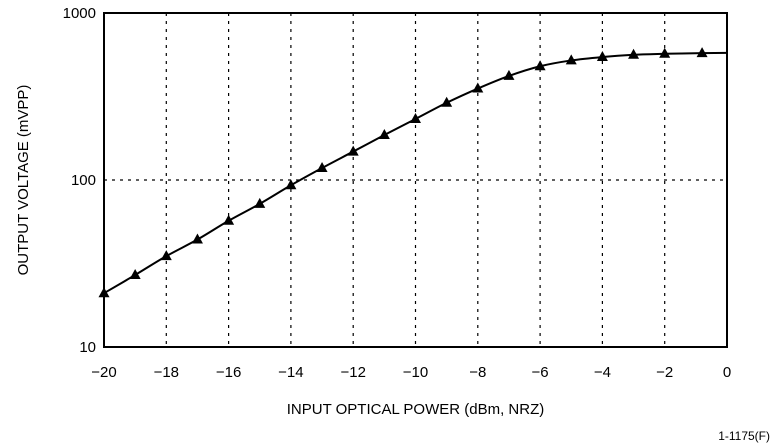 The image size is (774, 447). Describe the element at coordinates (727, 372) in the screenshot. I see `x-tick-label: 0` at that location.